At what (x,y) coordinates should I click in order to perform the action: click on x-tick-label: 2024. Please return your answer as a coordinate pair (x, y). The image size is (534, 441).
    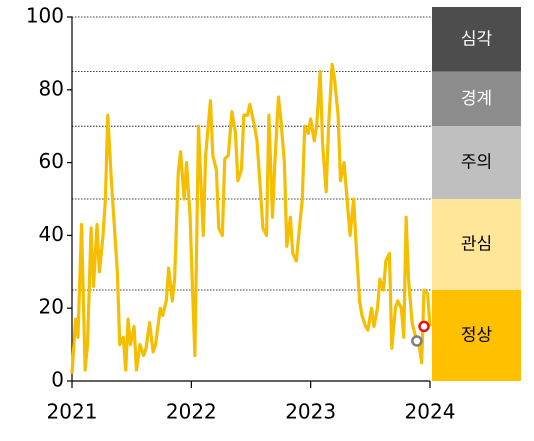
    Looking at the image, I should click on (430, 412).